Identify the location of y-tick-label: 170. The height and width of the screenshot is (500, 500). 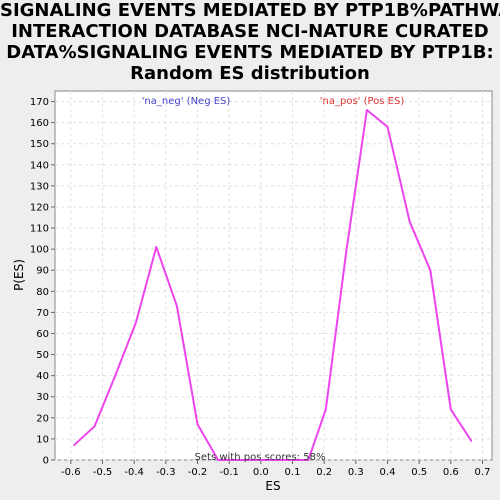
(39, 102).